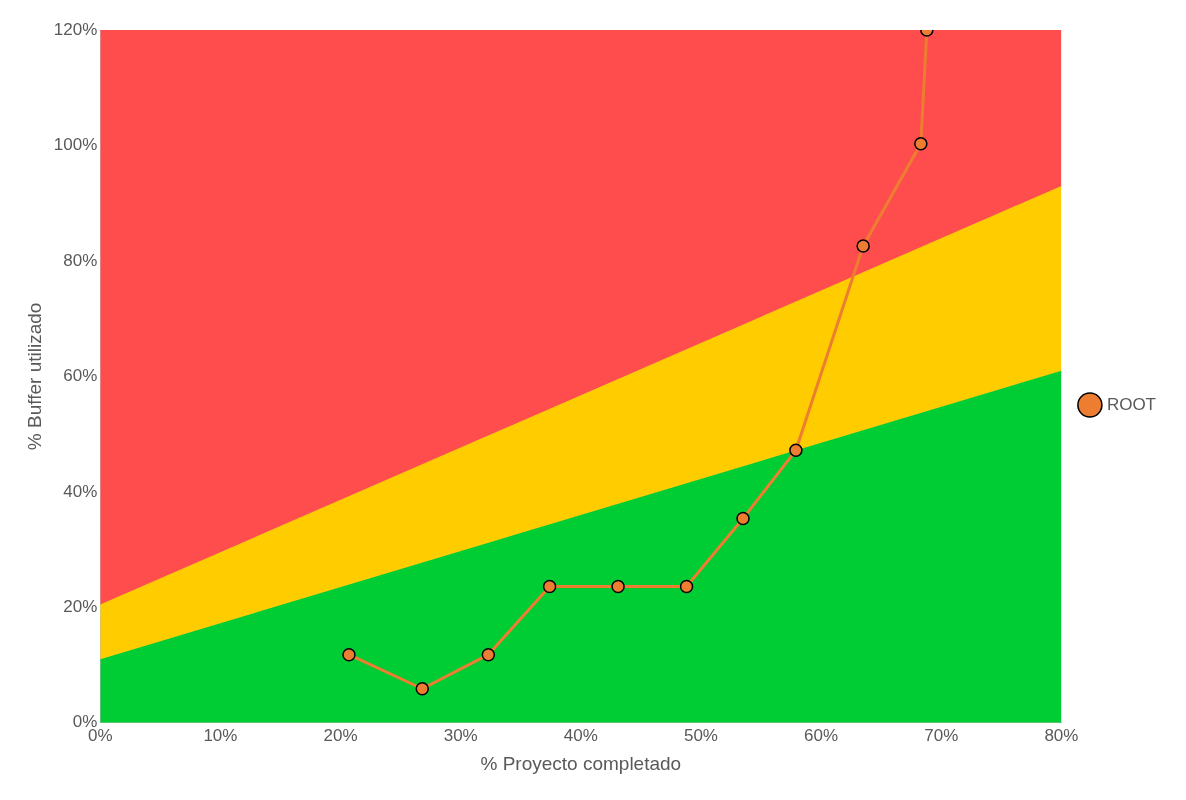 The width and height of the screenshot is (1186, 800). I want to click on y-tick-label: 40%, so click(80, 491).